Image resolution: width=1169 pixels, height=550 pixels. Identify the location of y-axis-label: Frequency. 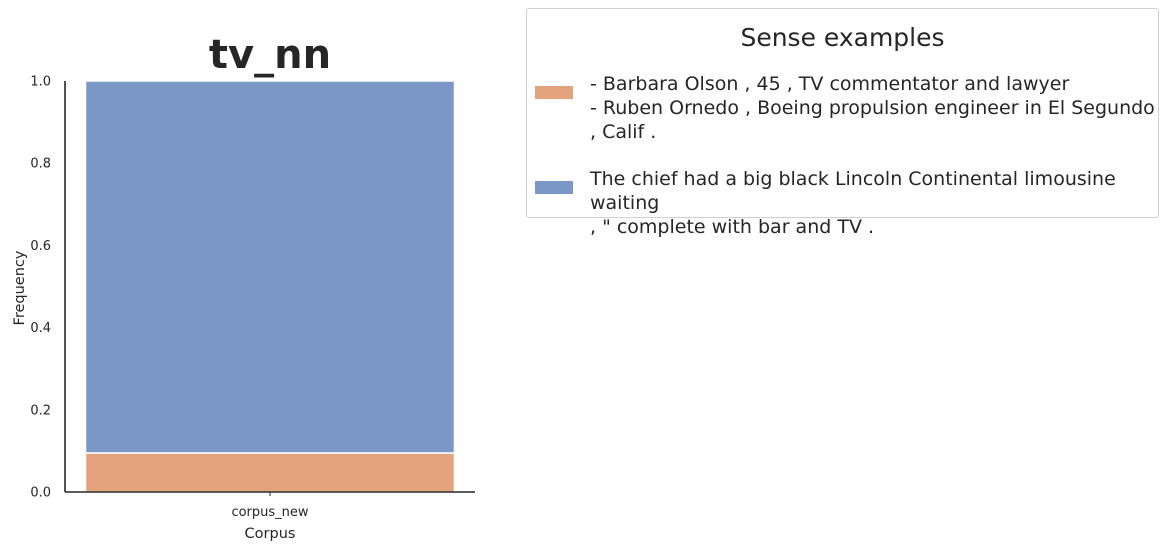
(20, 287).